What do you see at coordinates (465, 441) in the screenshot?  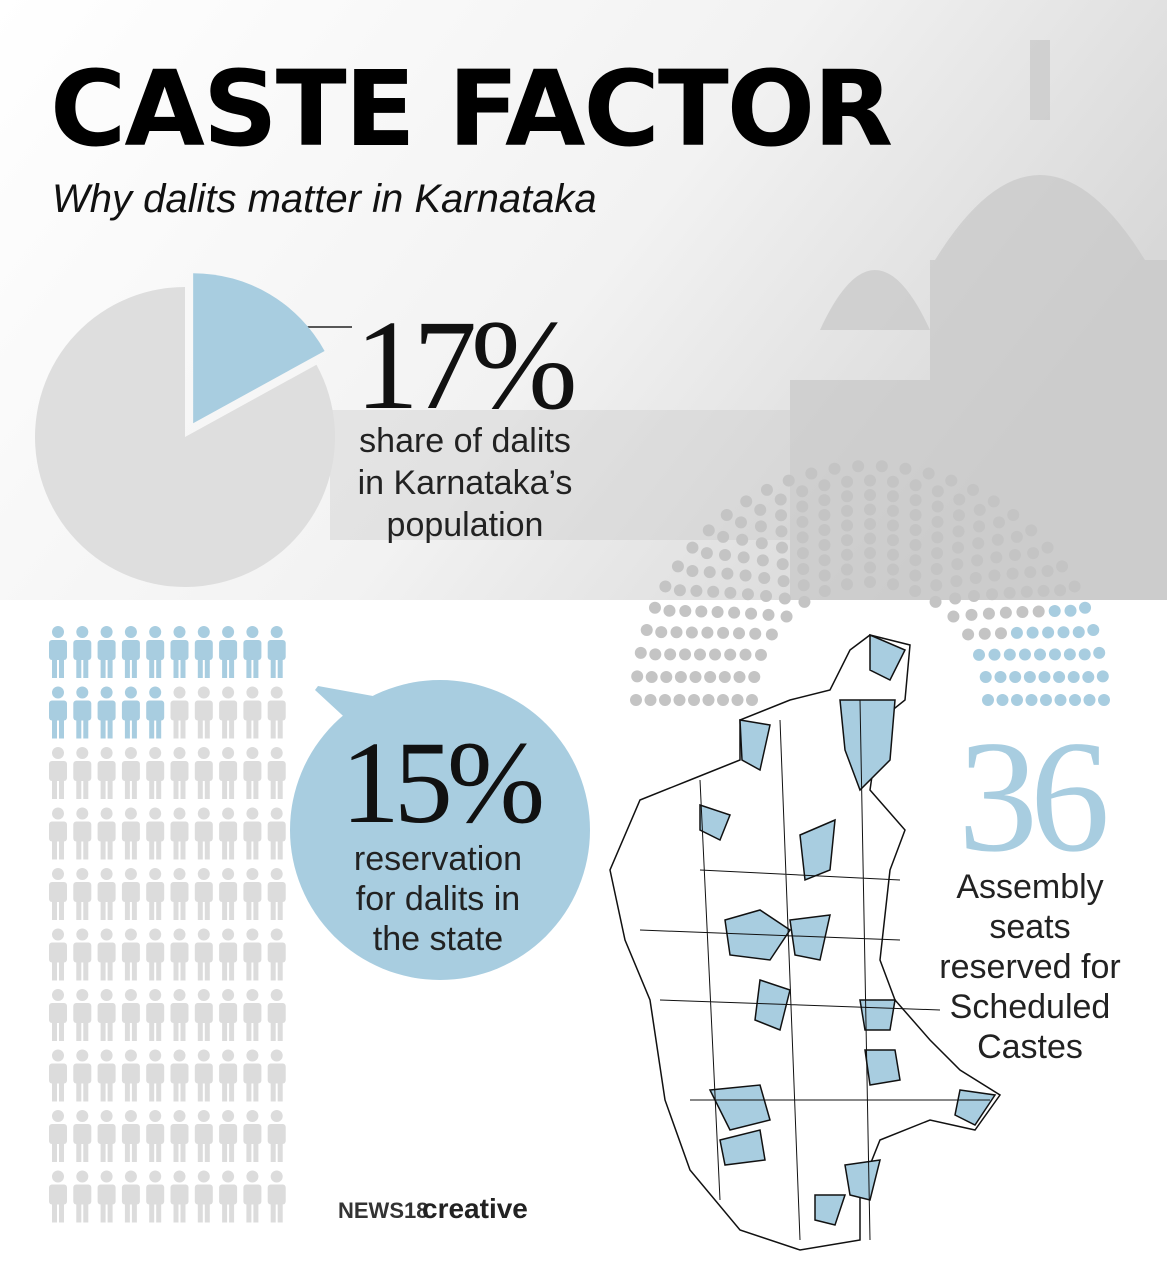 I see `caption: share of dalits` at bounding box center [465, 441].